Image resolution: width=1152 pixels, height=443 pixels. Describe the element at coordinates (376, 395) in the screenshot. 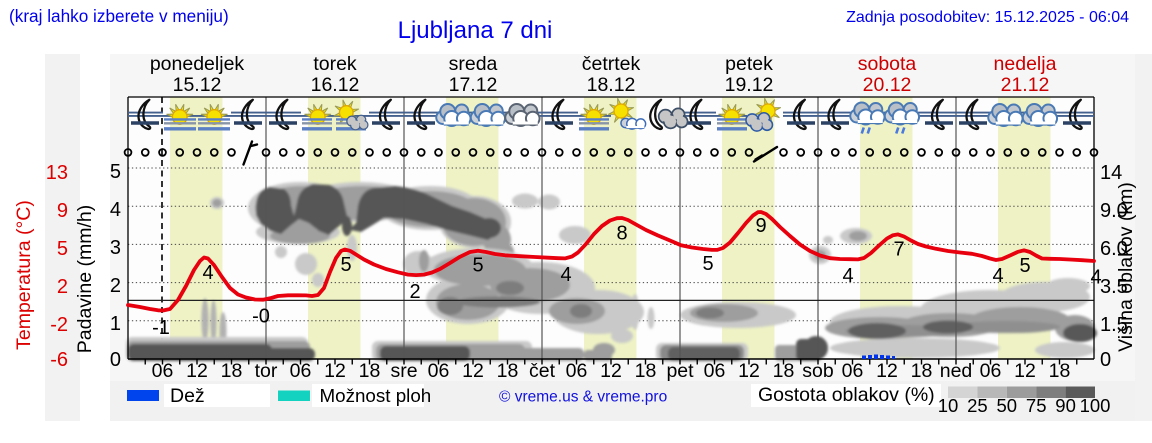

I see `svg-text: Možnost ploh` at that location.